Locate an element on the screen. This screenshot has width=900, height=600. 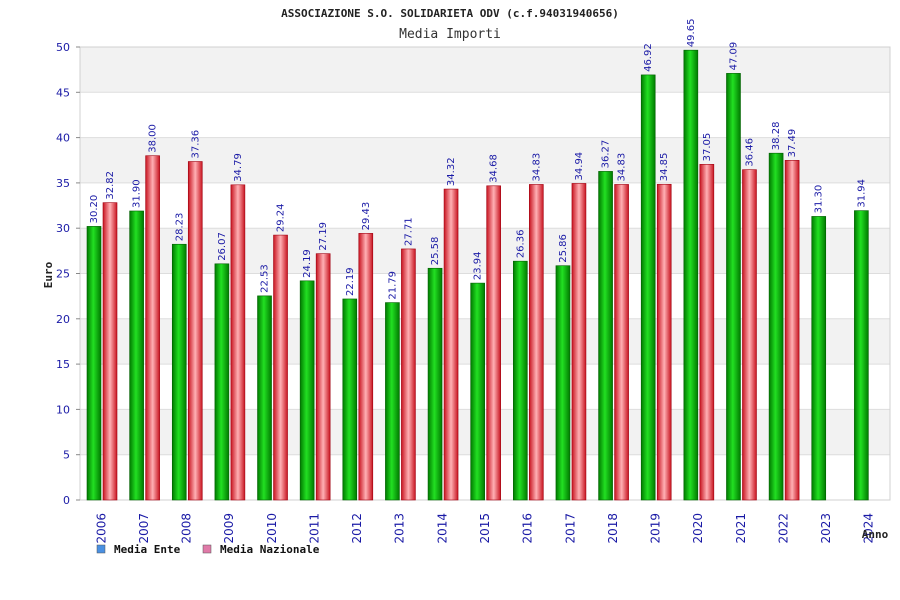
data-label: 47.09 is located at coordinates (733, 56).